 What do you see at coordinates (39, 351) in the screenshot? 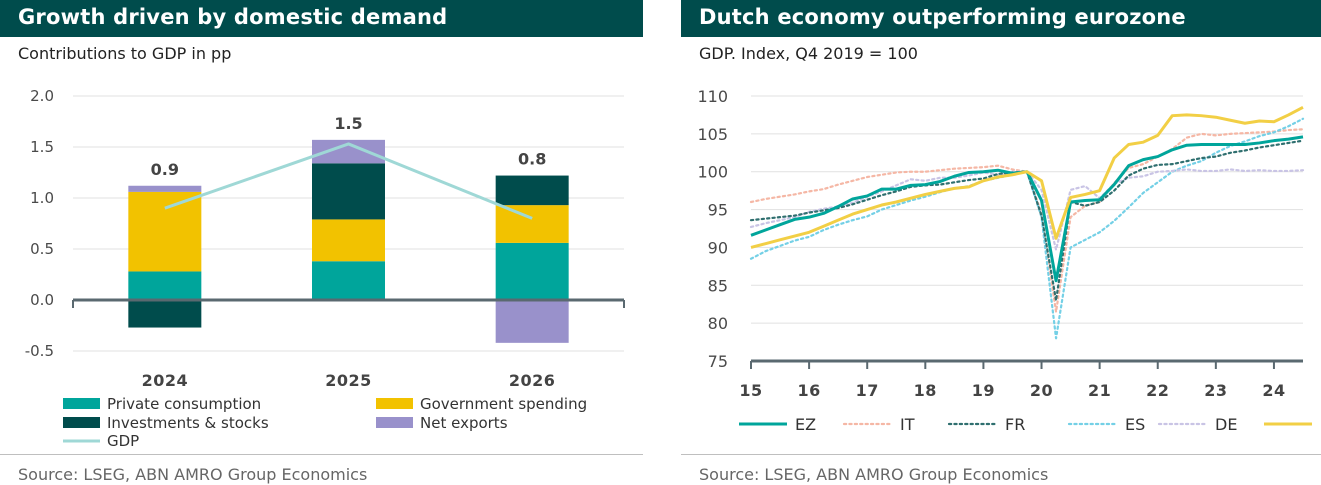
I see `y-tick-label: -0.5` at bounding box center [39, 351].